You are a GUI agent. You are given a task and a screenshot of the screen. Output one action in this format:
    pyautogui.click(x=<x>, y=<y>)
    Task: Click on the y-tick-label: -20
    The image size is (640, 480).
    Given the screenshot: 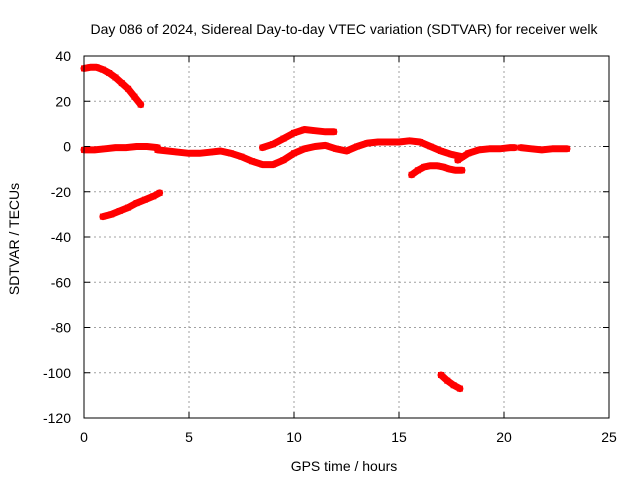 What is the action you would take?
    pyautogui.click(x=61, y=192)
    